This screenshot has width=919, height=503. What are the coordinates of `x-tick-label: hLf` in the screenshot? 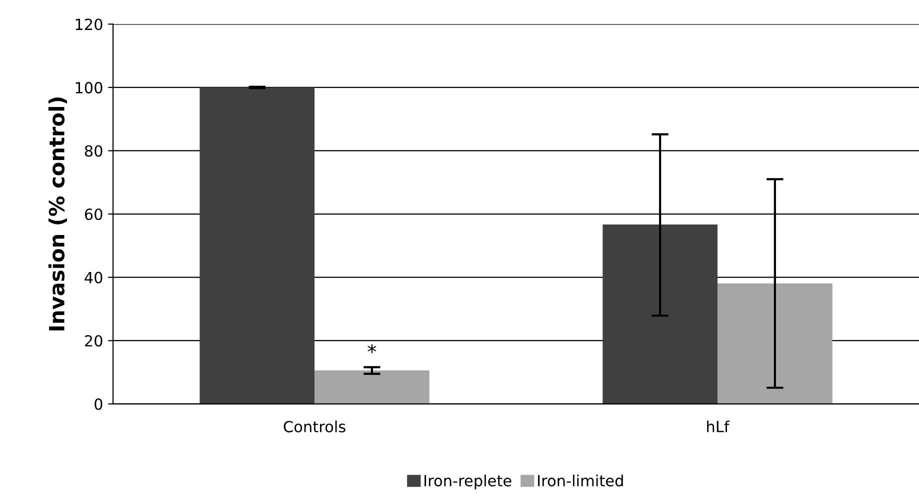 It's located at (718, 426).